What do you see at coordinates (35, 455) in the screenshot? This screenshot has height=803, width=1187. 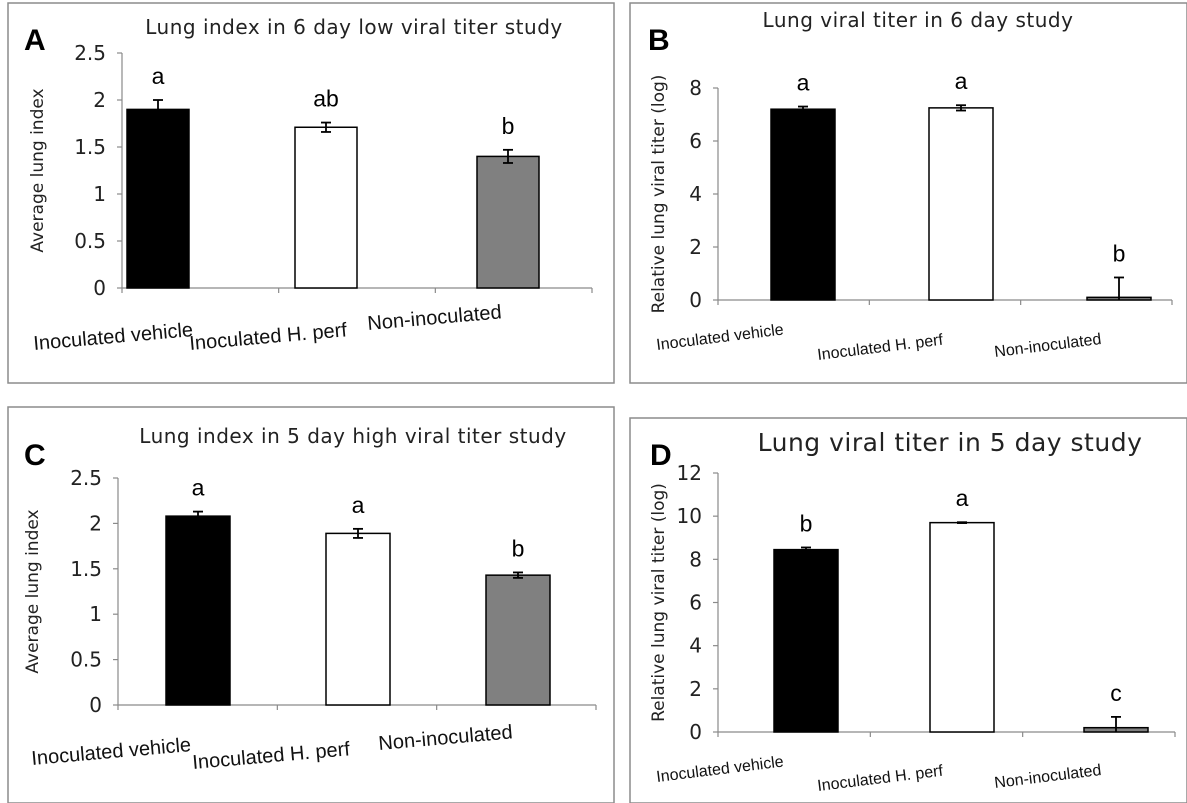 I see `panel-letter: C` at bounding box center [35, 455].